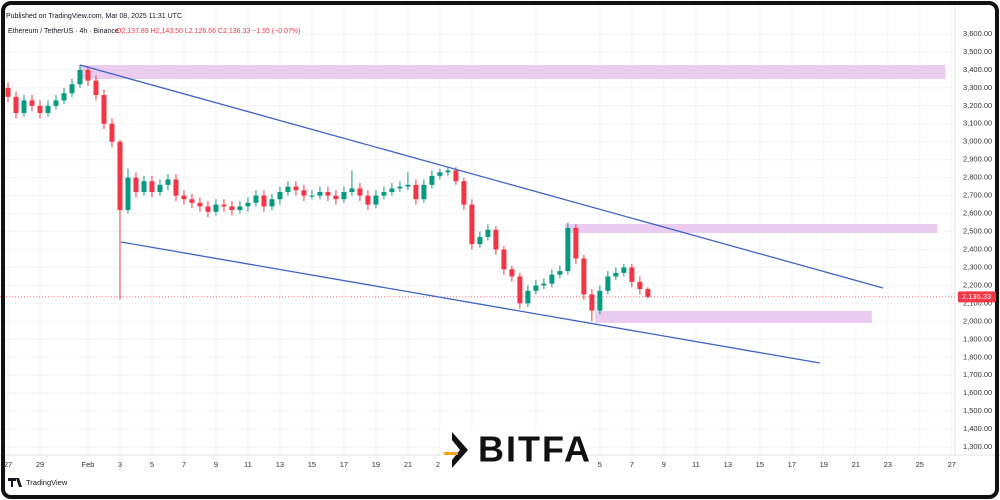  Describe the element at coordinates (920, 464) in the screenshot. I see `x-tick-label: 25` at that location.